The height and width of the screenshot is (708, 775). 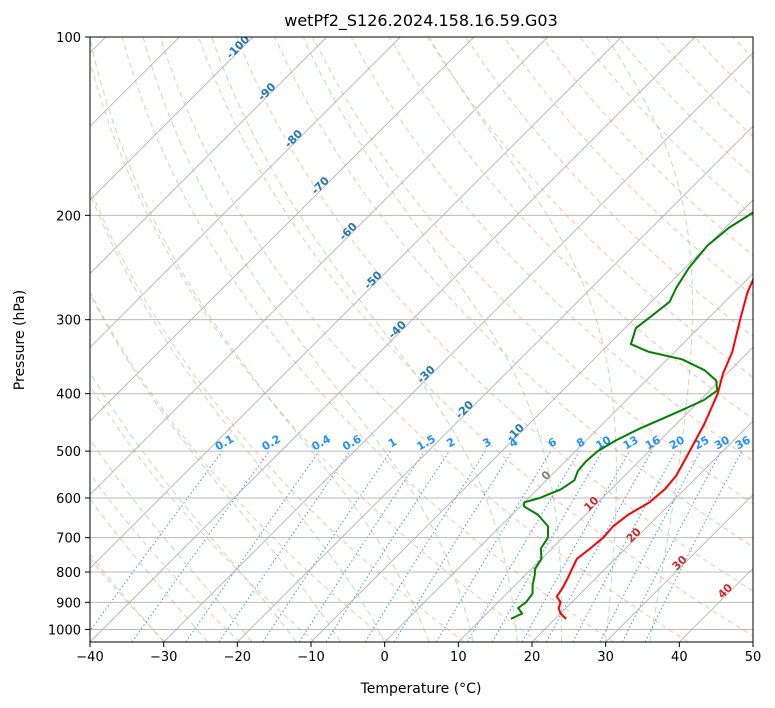 I want to click on x-tick-label: −40, so click(x=89, y=657).